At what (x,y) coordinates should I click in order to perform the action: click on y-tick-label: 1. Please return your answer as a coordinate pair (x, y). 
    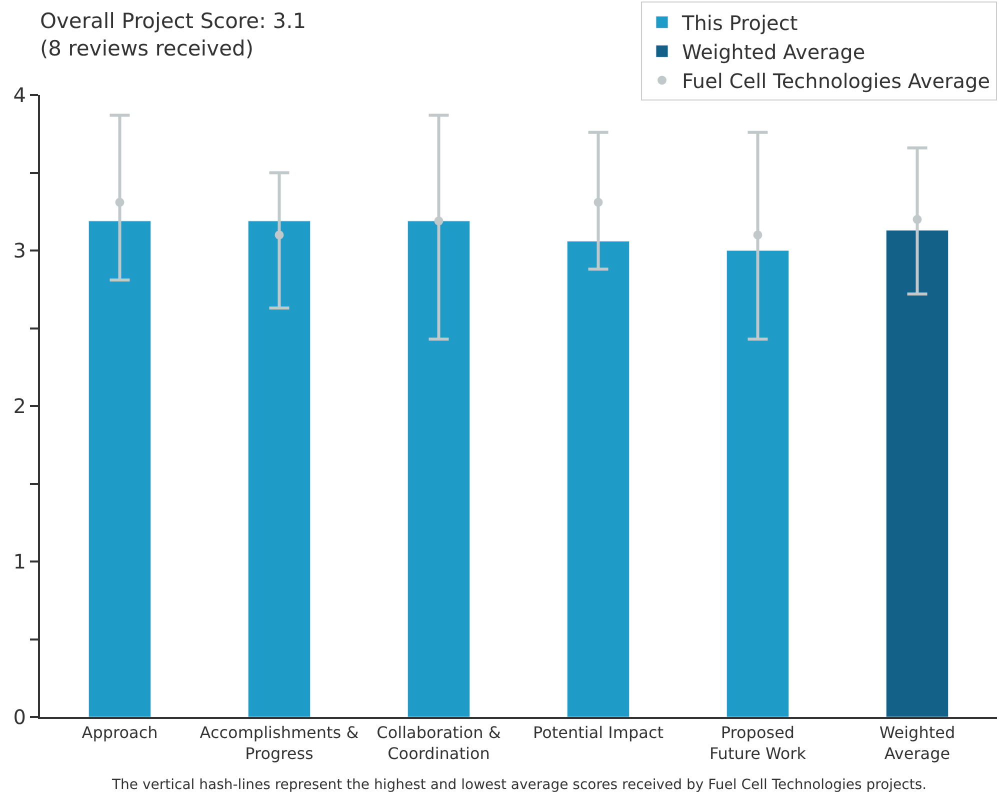
    Looking at the image, I should click on (19, 562).